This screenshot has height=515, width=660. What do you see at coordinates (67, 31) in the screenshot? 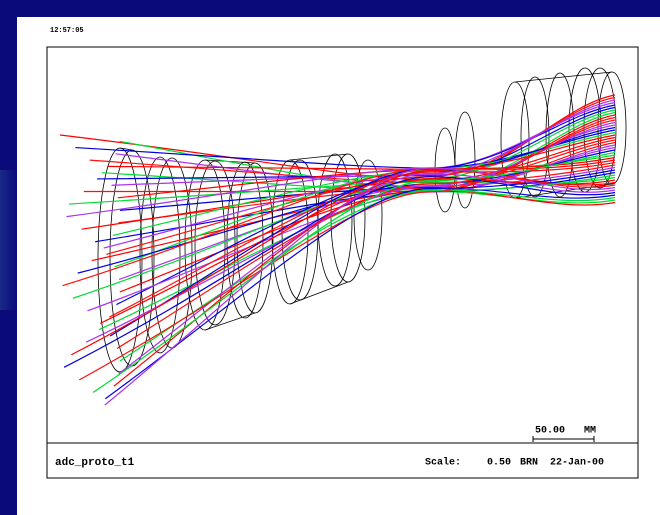
I see `time: 12:57:05` at bounding box center [67, 31].